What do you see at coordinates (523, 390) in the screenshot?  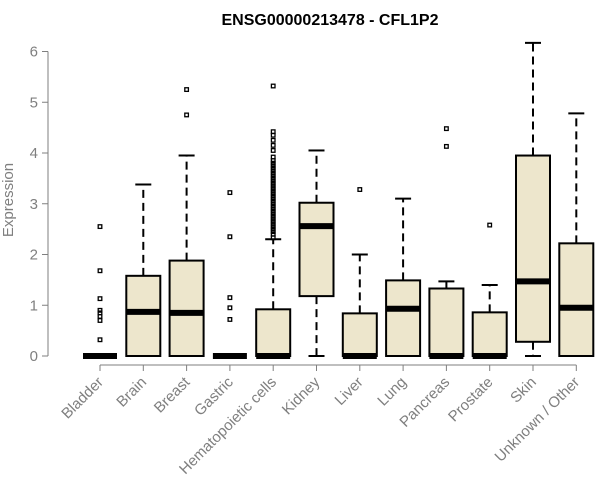 I see `x-category-label: Skin` at bounding box center [523, 390].